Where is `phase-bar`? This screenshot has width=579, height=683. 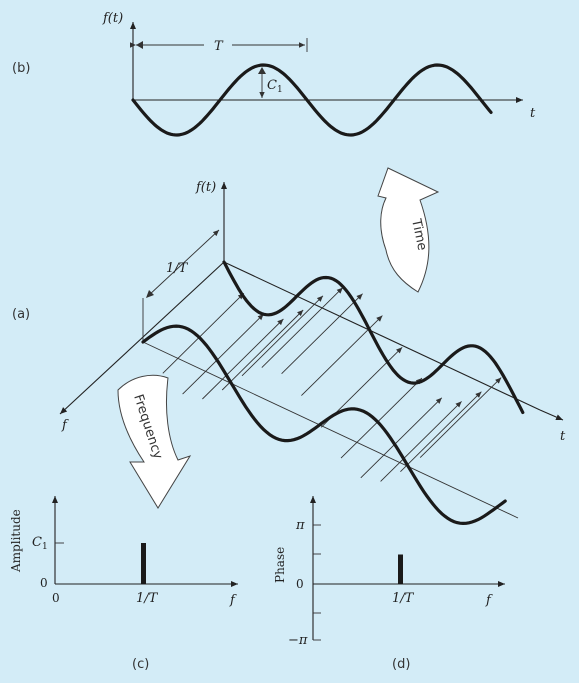 phase-bar is located at coordinates (400, 569).